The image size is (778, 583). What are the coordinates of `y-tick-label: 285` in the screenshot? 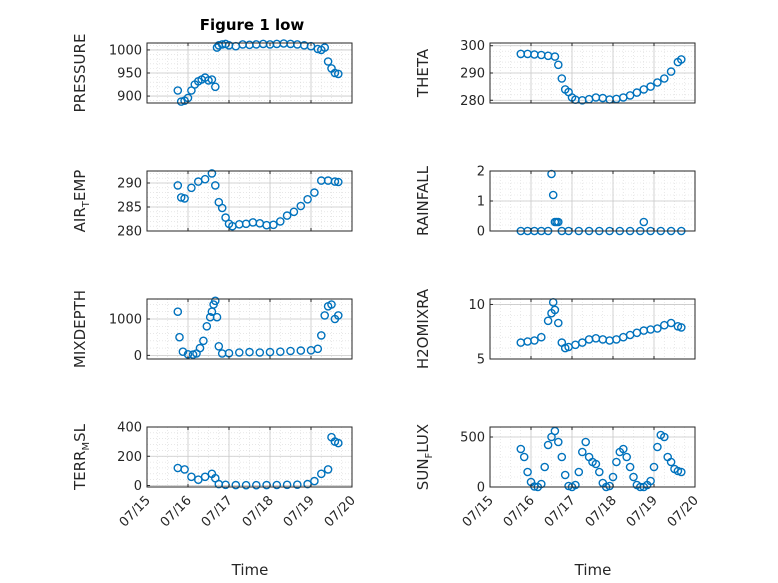 It's located at (129, 208).